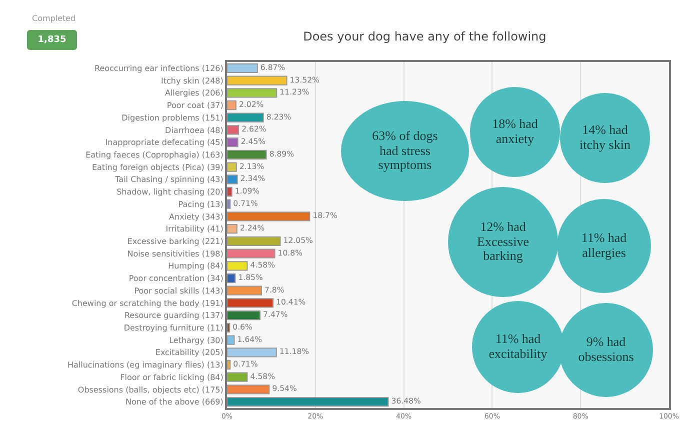  I want to click on data-label: 7.47%, so click(275, 315).